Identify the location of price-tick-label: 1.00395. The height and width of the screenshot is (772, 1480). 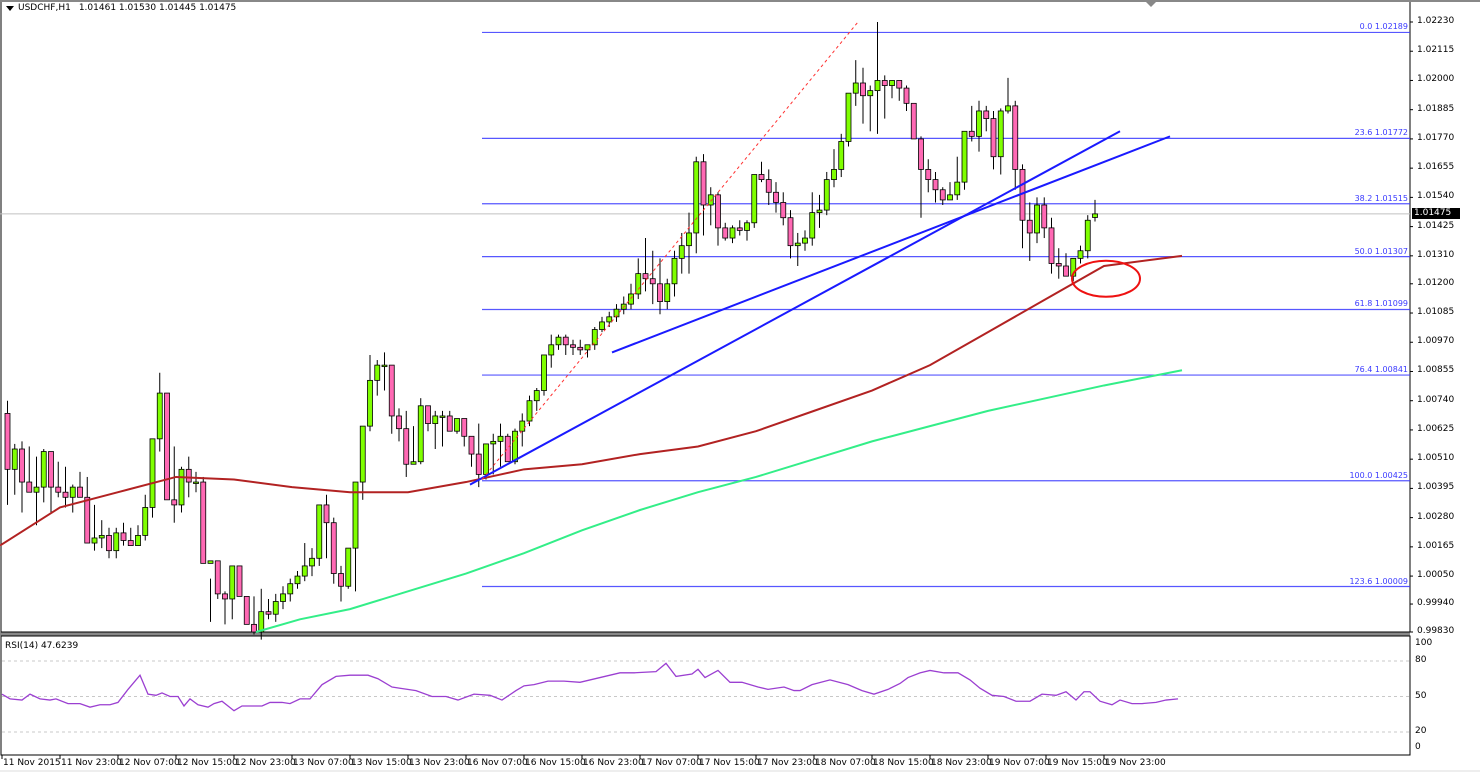
(1436, 487).